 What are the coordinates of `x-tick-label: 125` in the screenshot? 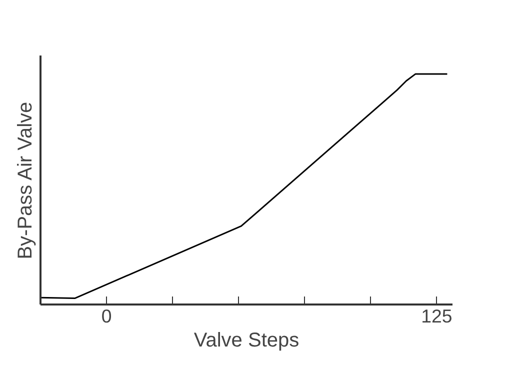 It's located at (436, 316).